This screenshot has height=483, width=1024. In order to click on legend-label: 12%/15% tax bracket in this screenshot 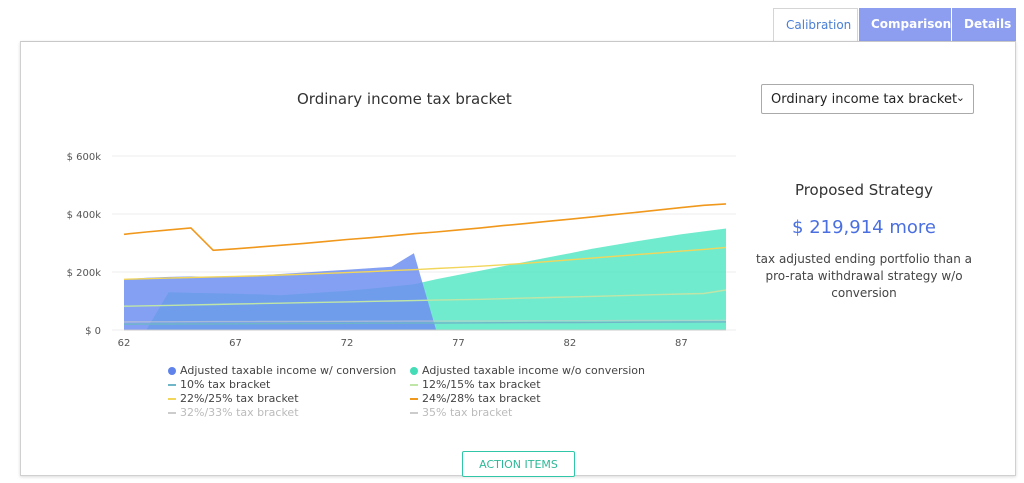, I will do `click(481, 384)`.